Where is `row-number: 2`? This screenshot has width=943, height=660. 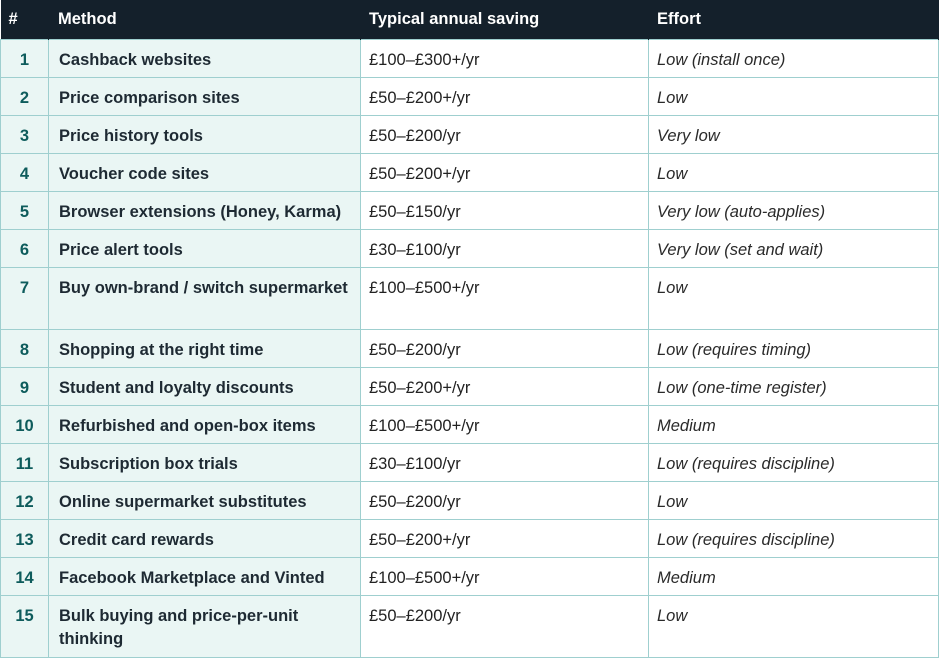 row-number: 2 is located at coordinates (24, 96).